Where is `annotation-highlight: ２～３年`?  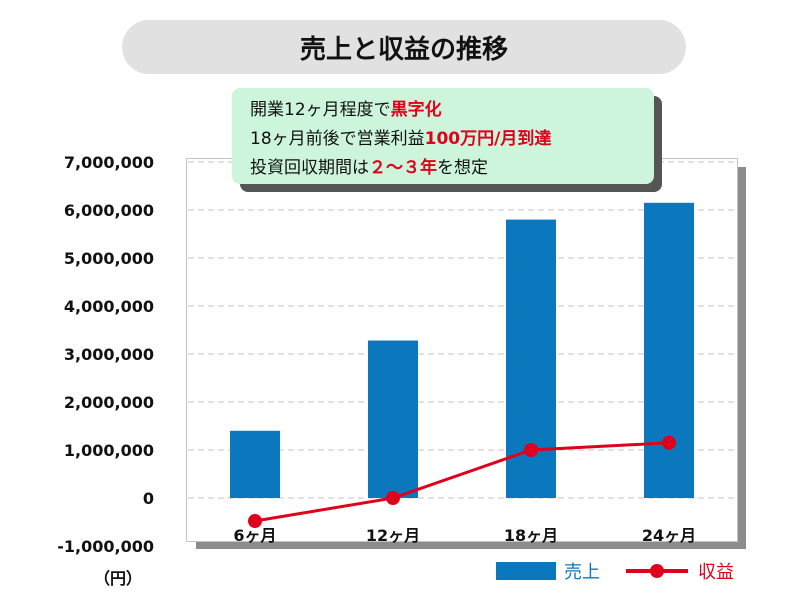 annotation-highlight: ２～３年 is located at coordinates (403, 168).